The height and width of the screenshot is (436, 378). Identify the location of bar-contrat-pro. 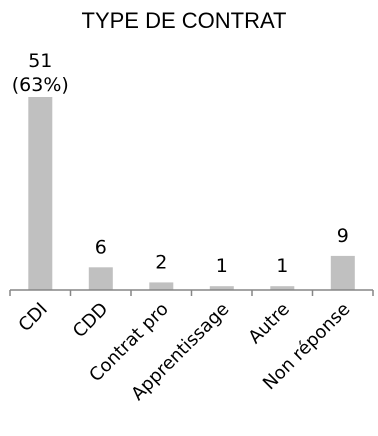
(161, 286).